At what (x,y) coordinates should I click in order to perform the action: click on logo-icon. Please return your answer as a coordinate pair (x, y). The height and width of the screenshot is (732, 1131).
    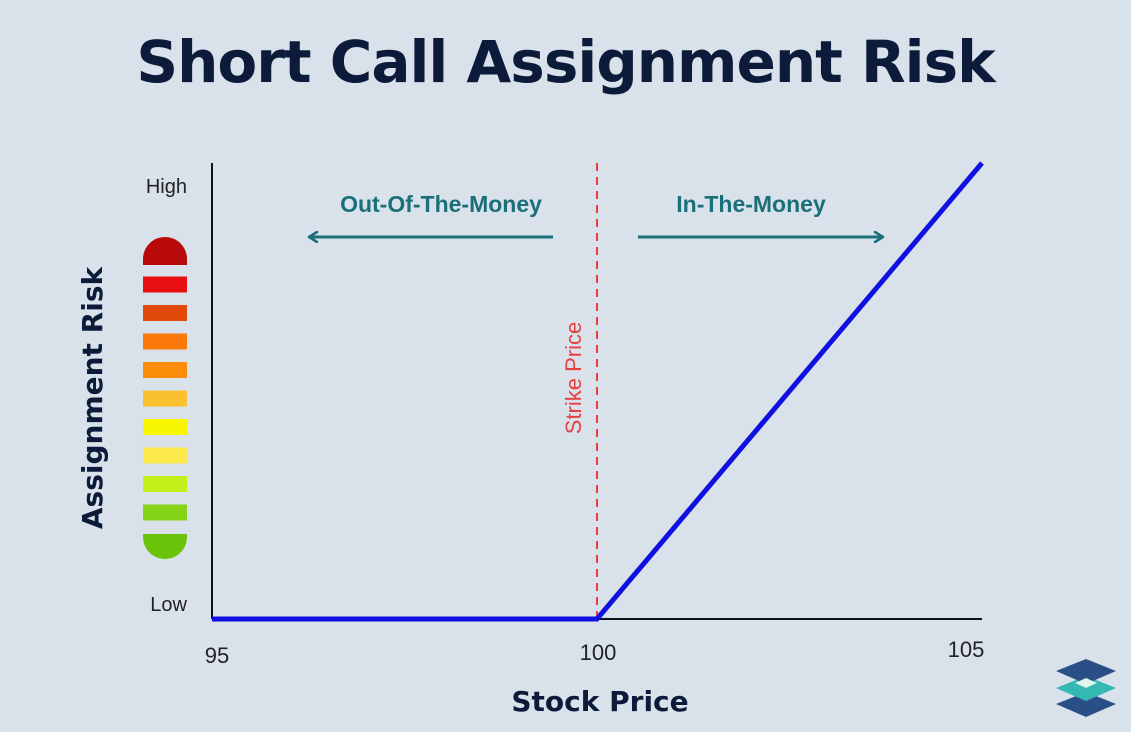
    Looking at the image, I should click on (1086, 688).